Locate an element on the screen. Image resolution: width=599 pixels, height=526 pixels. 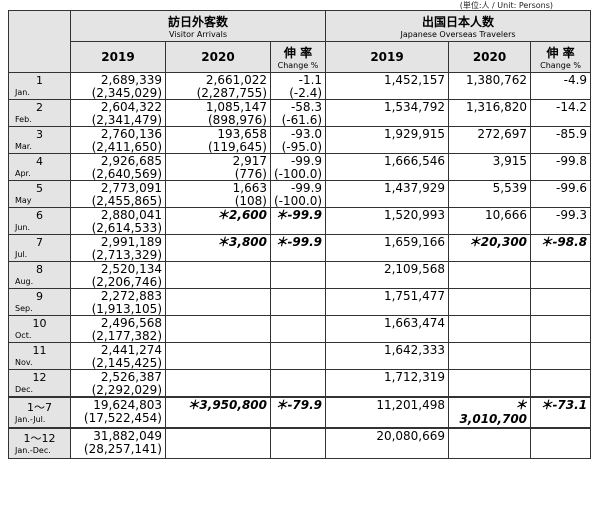
value: -58.3 is located at coordinates (306, 107).